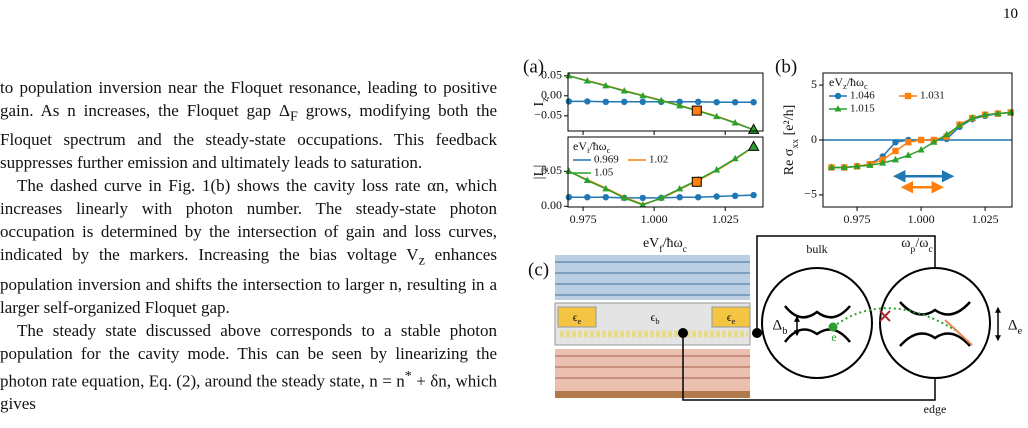  What do you see at coordinates (885, 316) in the screenshot?
I see `blocked-mark` at bounding box center [885, 316].